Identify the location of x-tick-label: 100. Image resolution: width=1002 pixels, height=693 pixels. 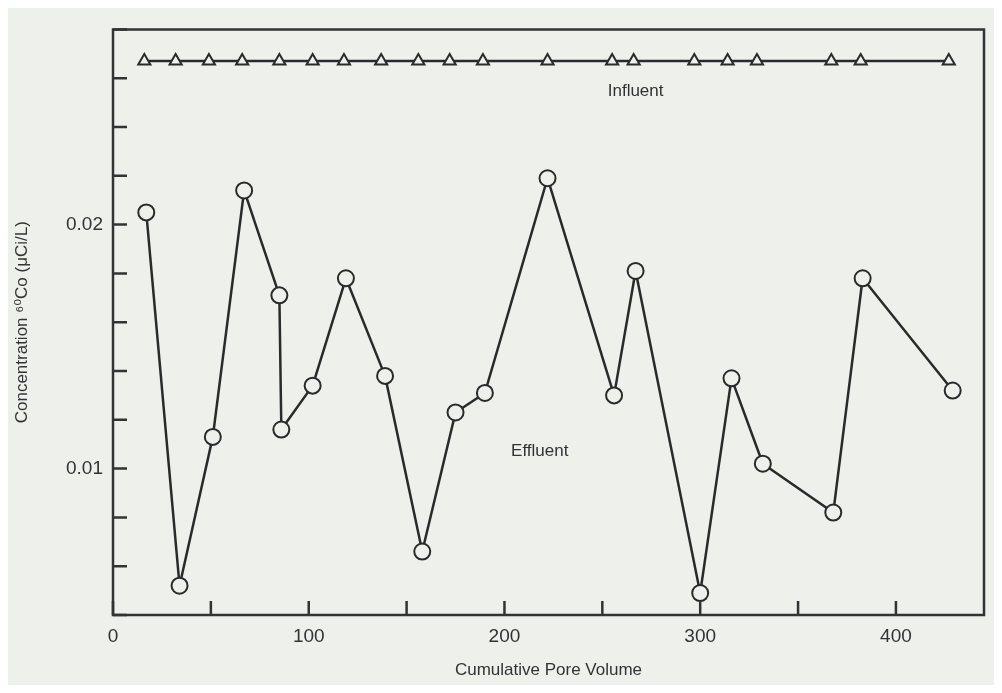
(308, 635).